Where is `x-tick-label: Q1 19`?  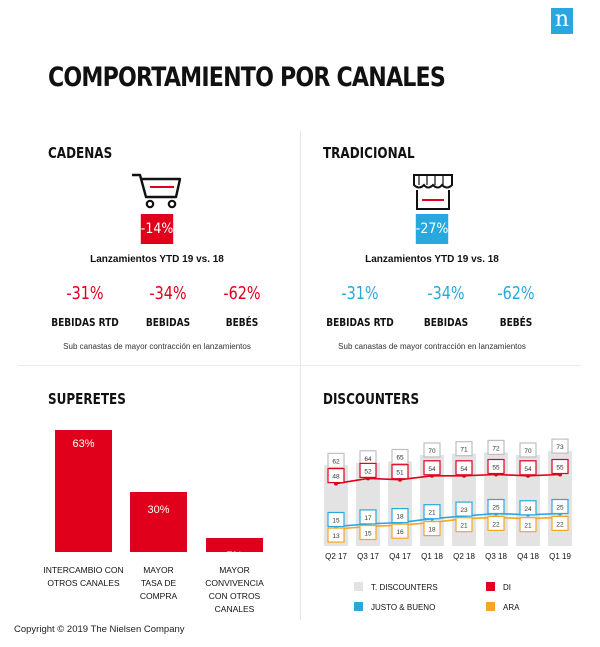
x-tick-label: Q1 19 is located at coordinates (560, 556).